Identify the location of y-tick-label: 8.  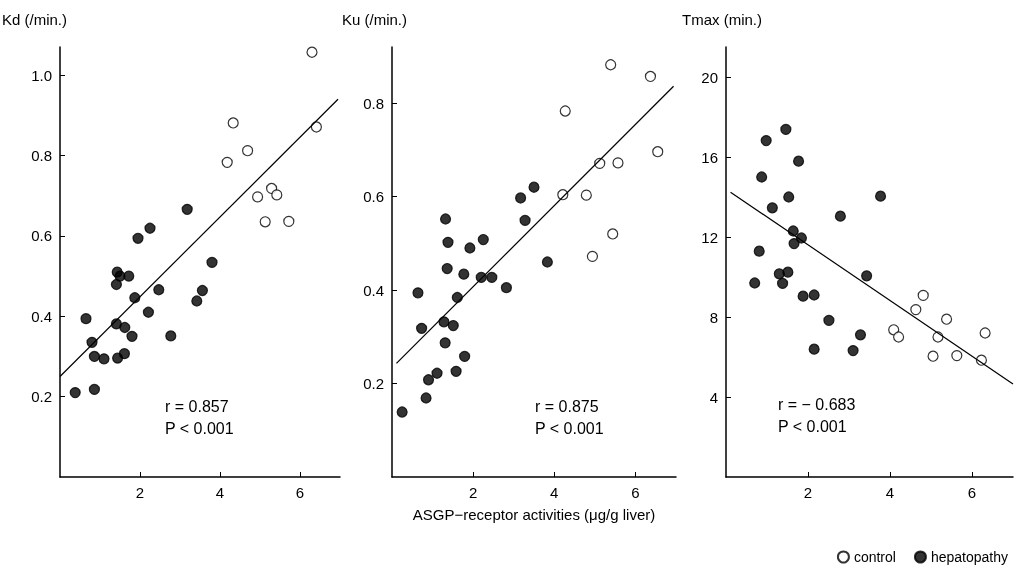
(713, 317).